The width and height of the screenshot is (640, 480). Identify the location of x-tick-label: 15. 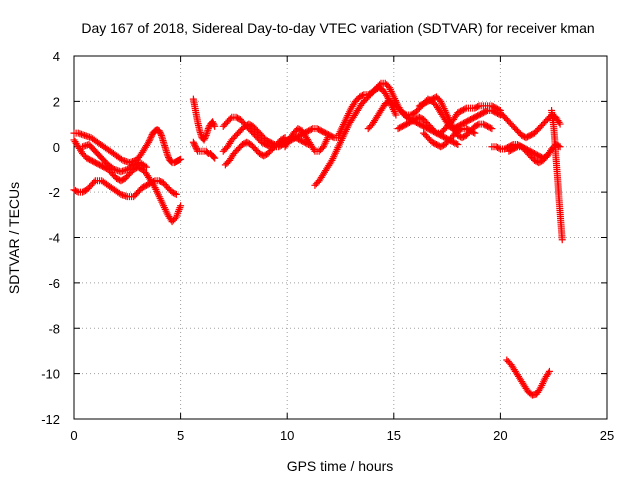
(394, 435).